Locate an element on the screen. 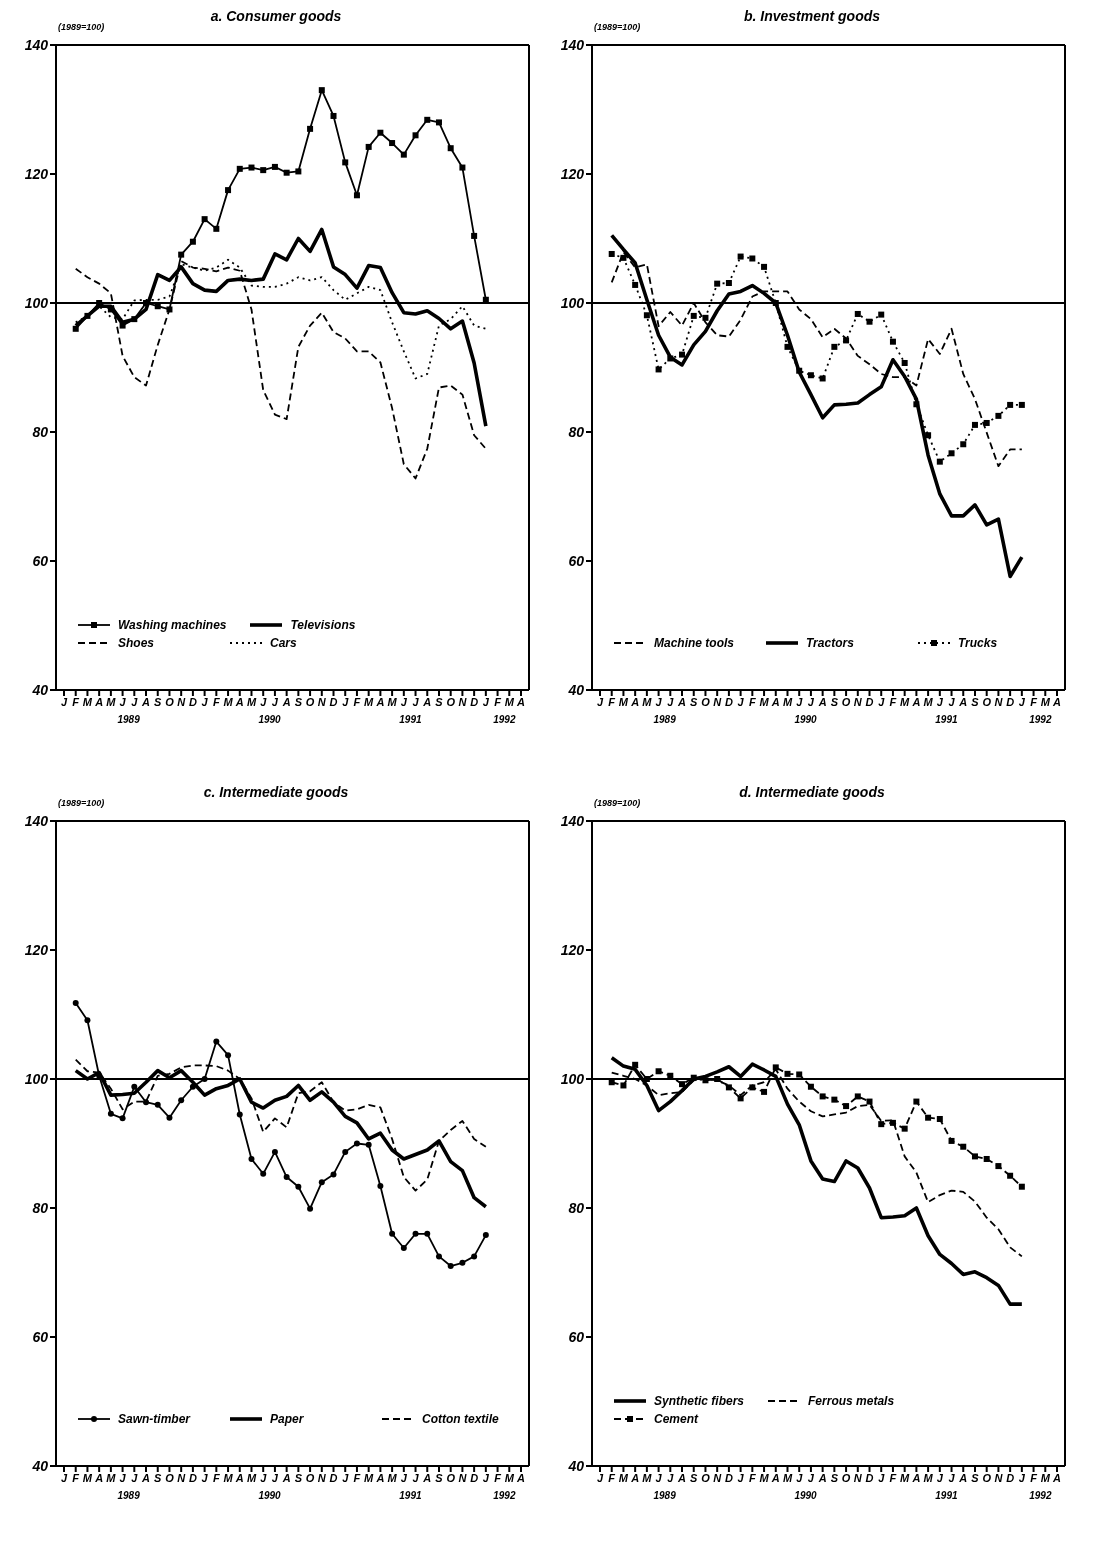 The height and width of the screenshot is (1562, 1096). legend-label: Ferrous metals is located at coordinates (851, 1401).